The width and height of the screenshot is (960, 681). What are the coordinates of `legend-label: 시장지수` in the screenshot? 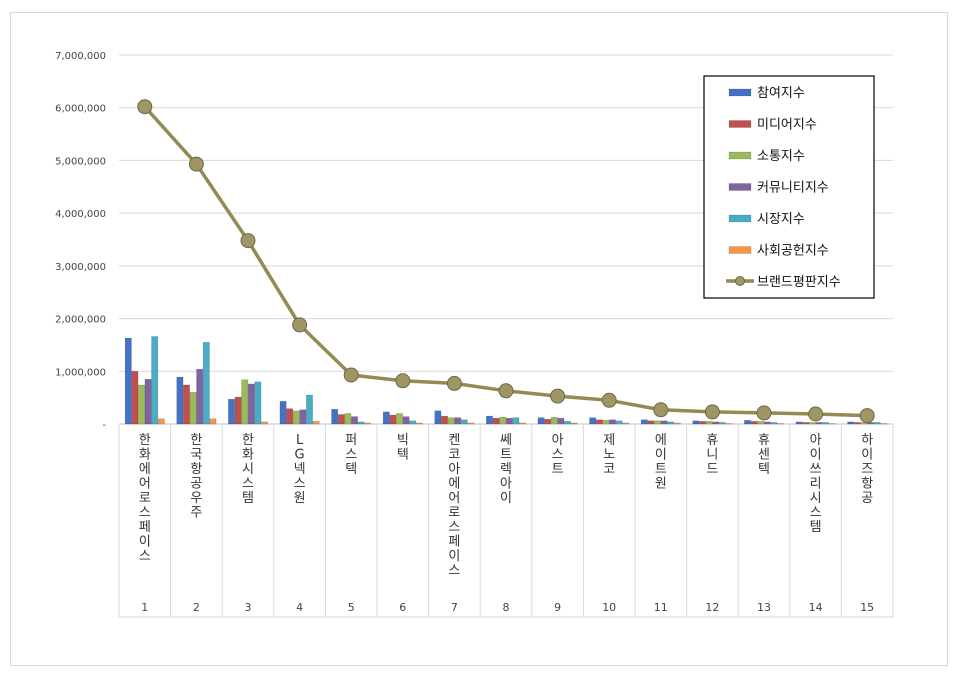 It's located at (781, 219).